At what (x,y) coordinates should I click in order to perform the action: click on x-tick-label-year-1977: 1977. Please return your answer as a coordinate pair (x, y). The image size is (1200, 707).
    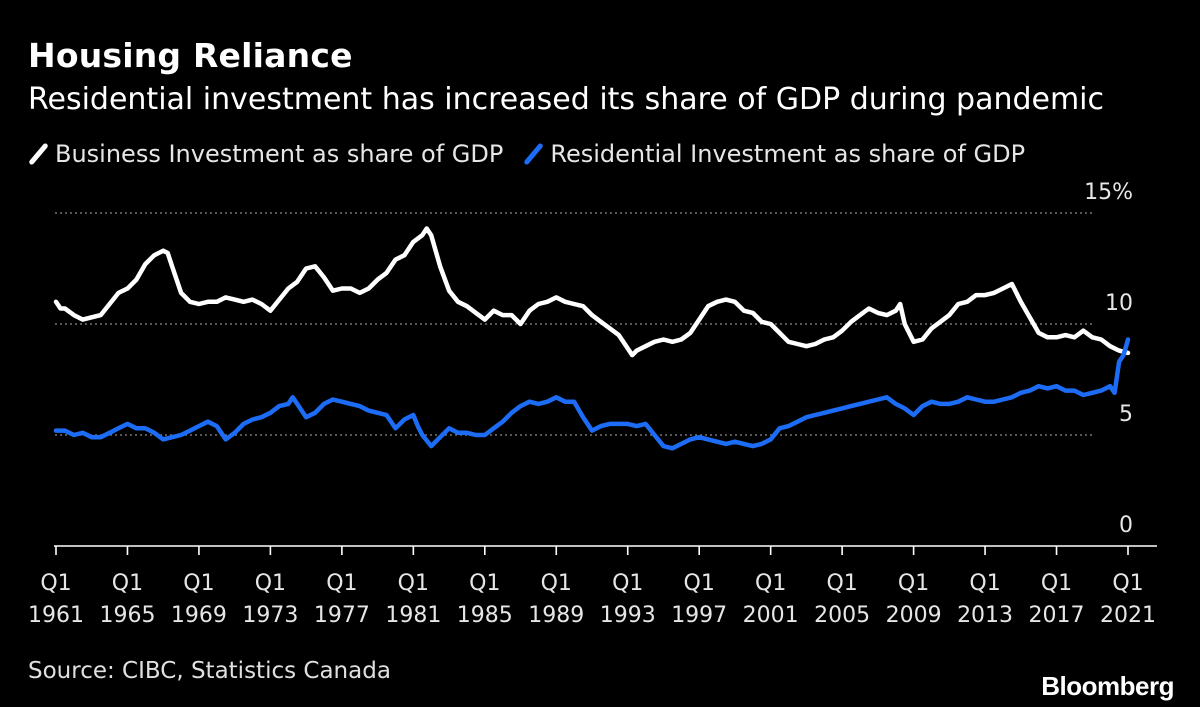
    Looking at the image, I should click on (342, 615).